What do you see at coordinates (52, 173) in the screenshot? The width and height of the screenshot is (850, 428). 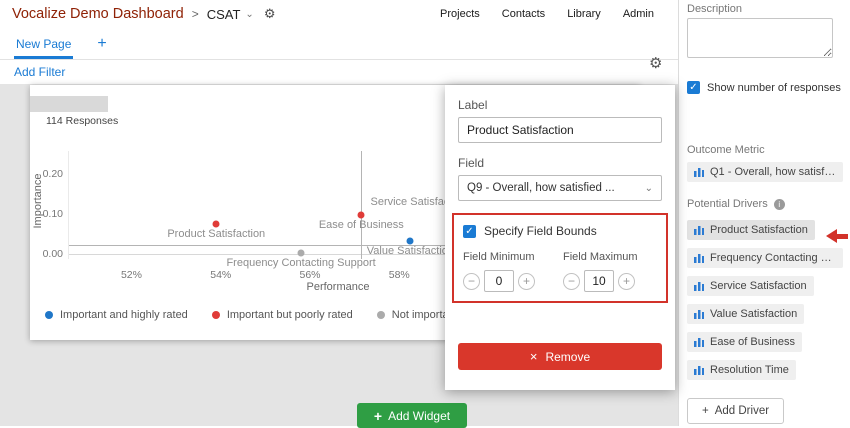 I see `y-axis-tick: 0.20` at bounding box center [52, 173].